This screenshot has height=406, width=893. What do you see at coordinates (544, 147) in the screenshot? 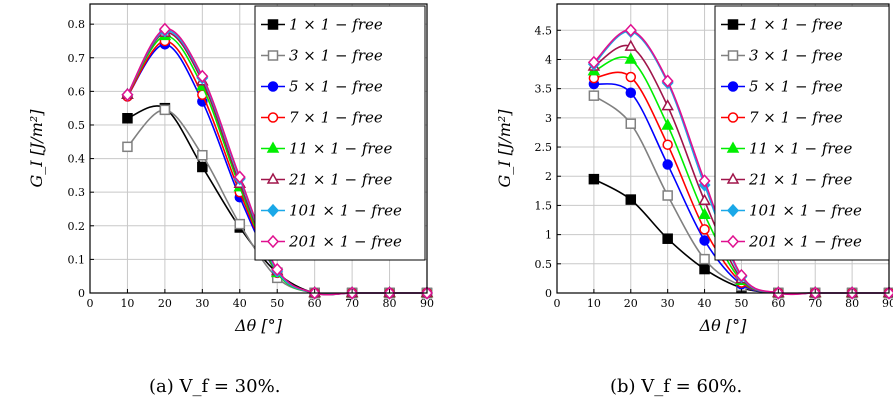
I see `y-tick-label: 2.5` at bounding box center [544, 147].